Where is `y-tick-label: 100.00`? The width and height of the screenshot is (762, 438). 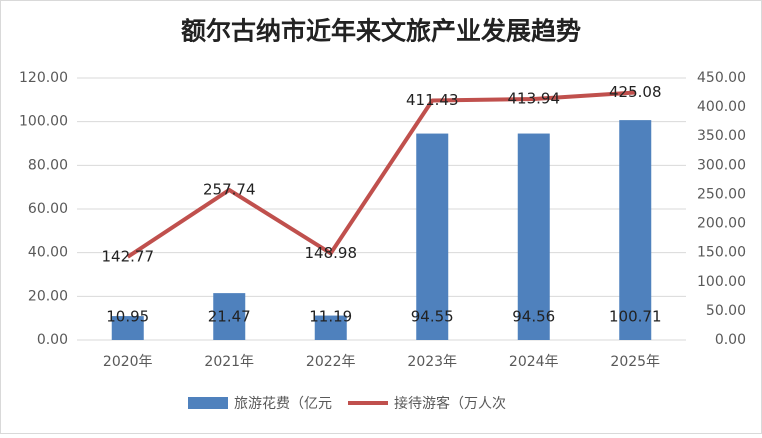 y-tick-label: 100.00 is located at coordinates (43, 122).